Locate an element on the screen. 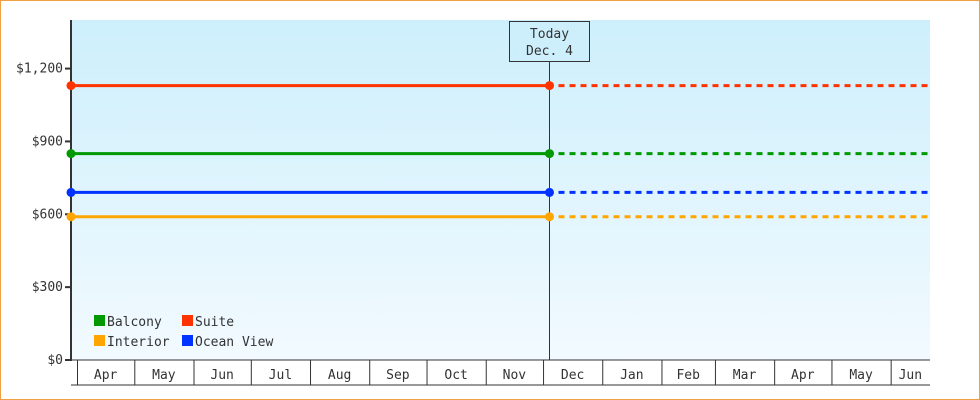  today-date: Dec. 4 is located at coordinates (549, 51).